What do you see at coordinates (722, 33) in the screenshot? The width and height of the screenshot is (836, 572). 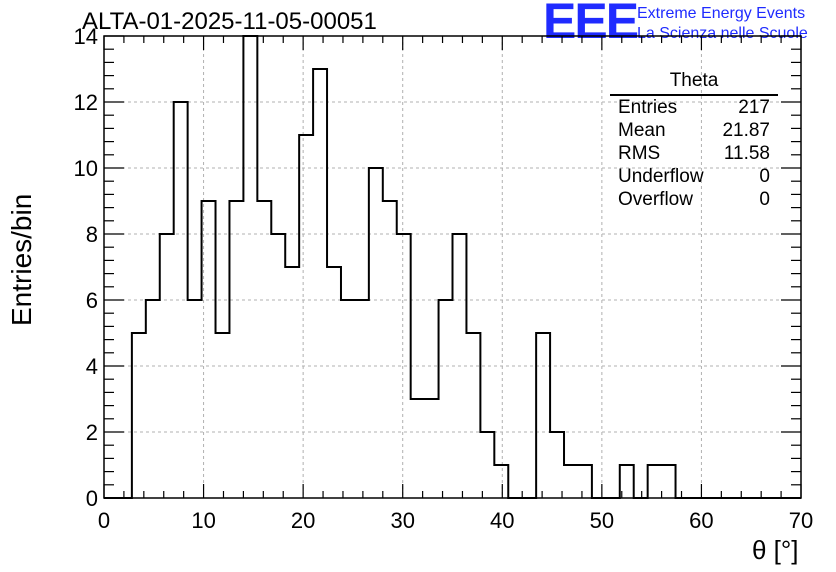 I see `logo-caption-line2: La Scienza nelle Scuole` at bounding box center [722, 33].